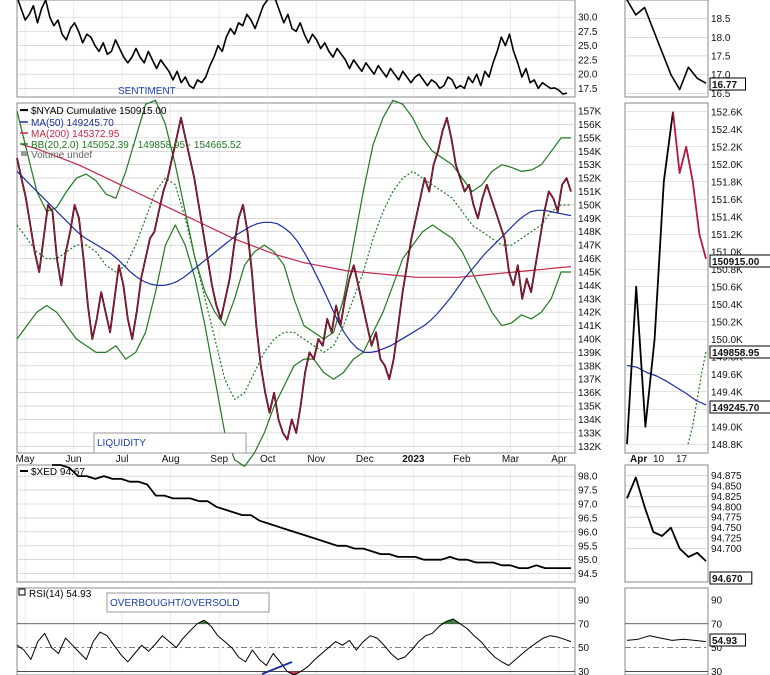 The height and width of the screenshot is (675, 770). I want to click on zoom-y-tick-label: 70, so click(717, 624).